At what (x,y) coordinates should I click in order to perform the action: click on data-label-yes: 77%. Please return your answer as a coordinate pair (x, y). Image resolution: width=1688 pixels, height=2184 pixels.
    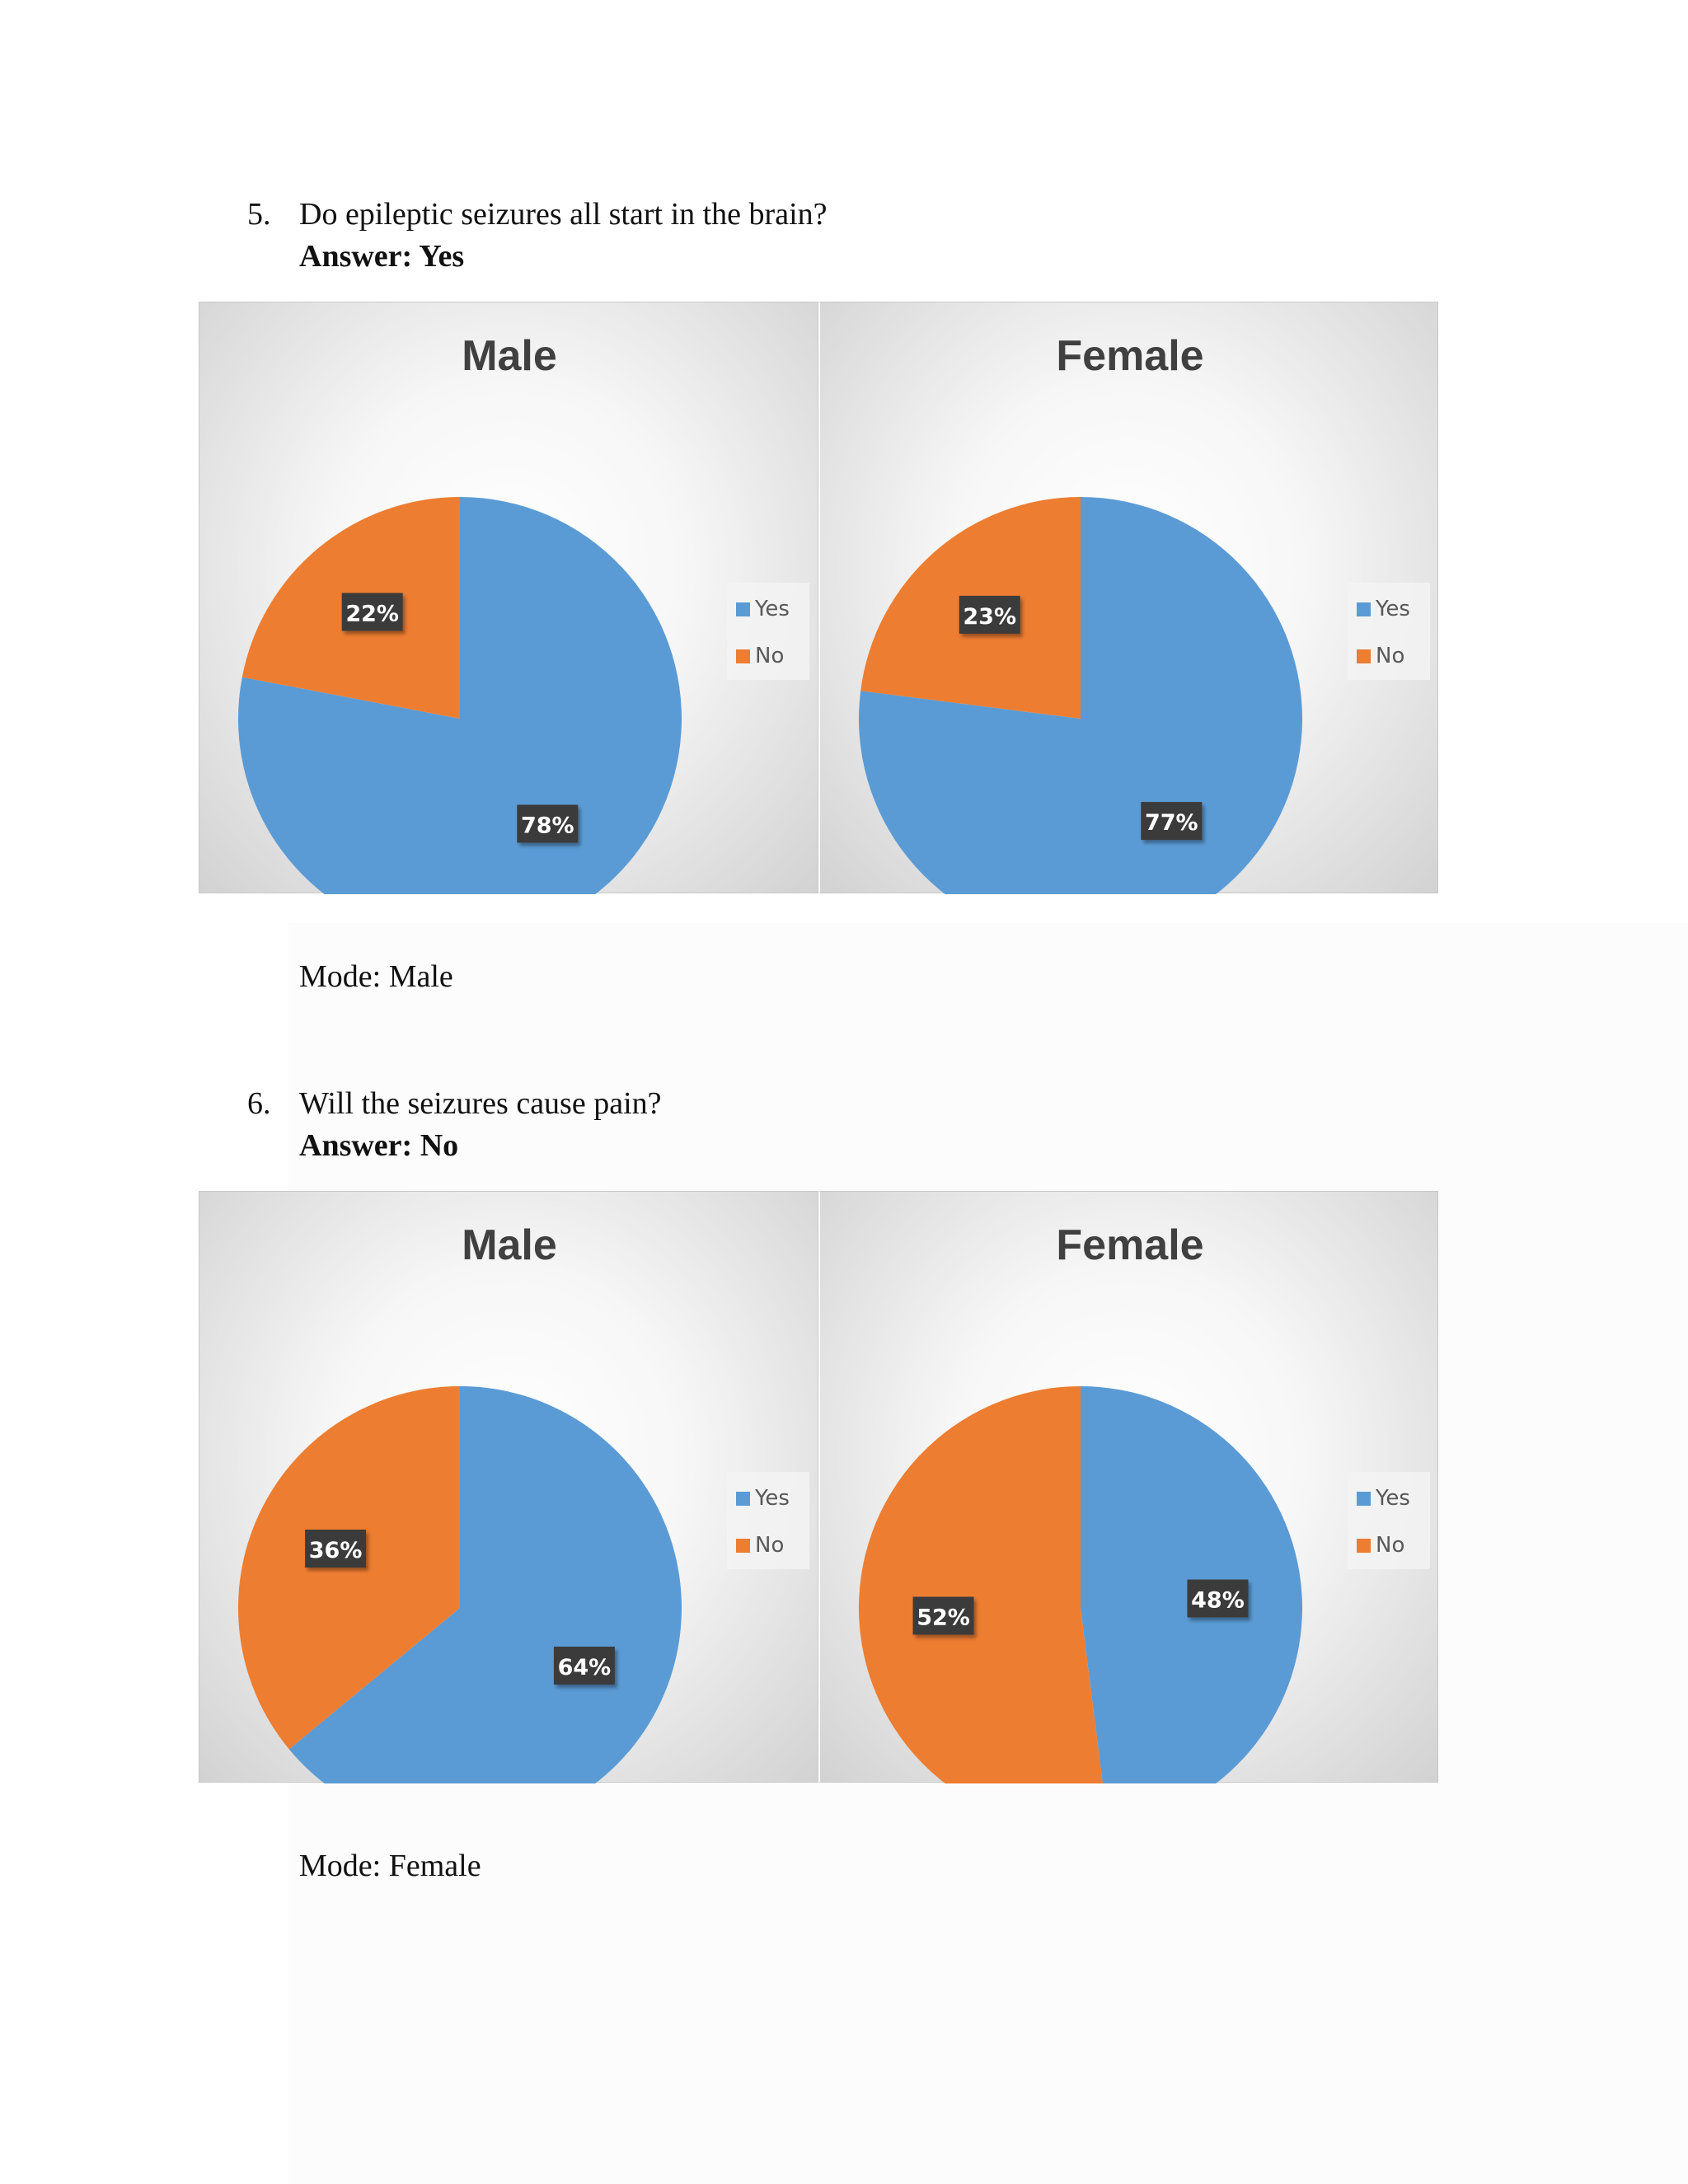
    Looking at the image, I should click on (1172, 821).